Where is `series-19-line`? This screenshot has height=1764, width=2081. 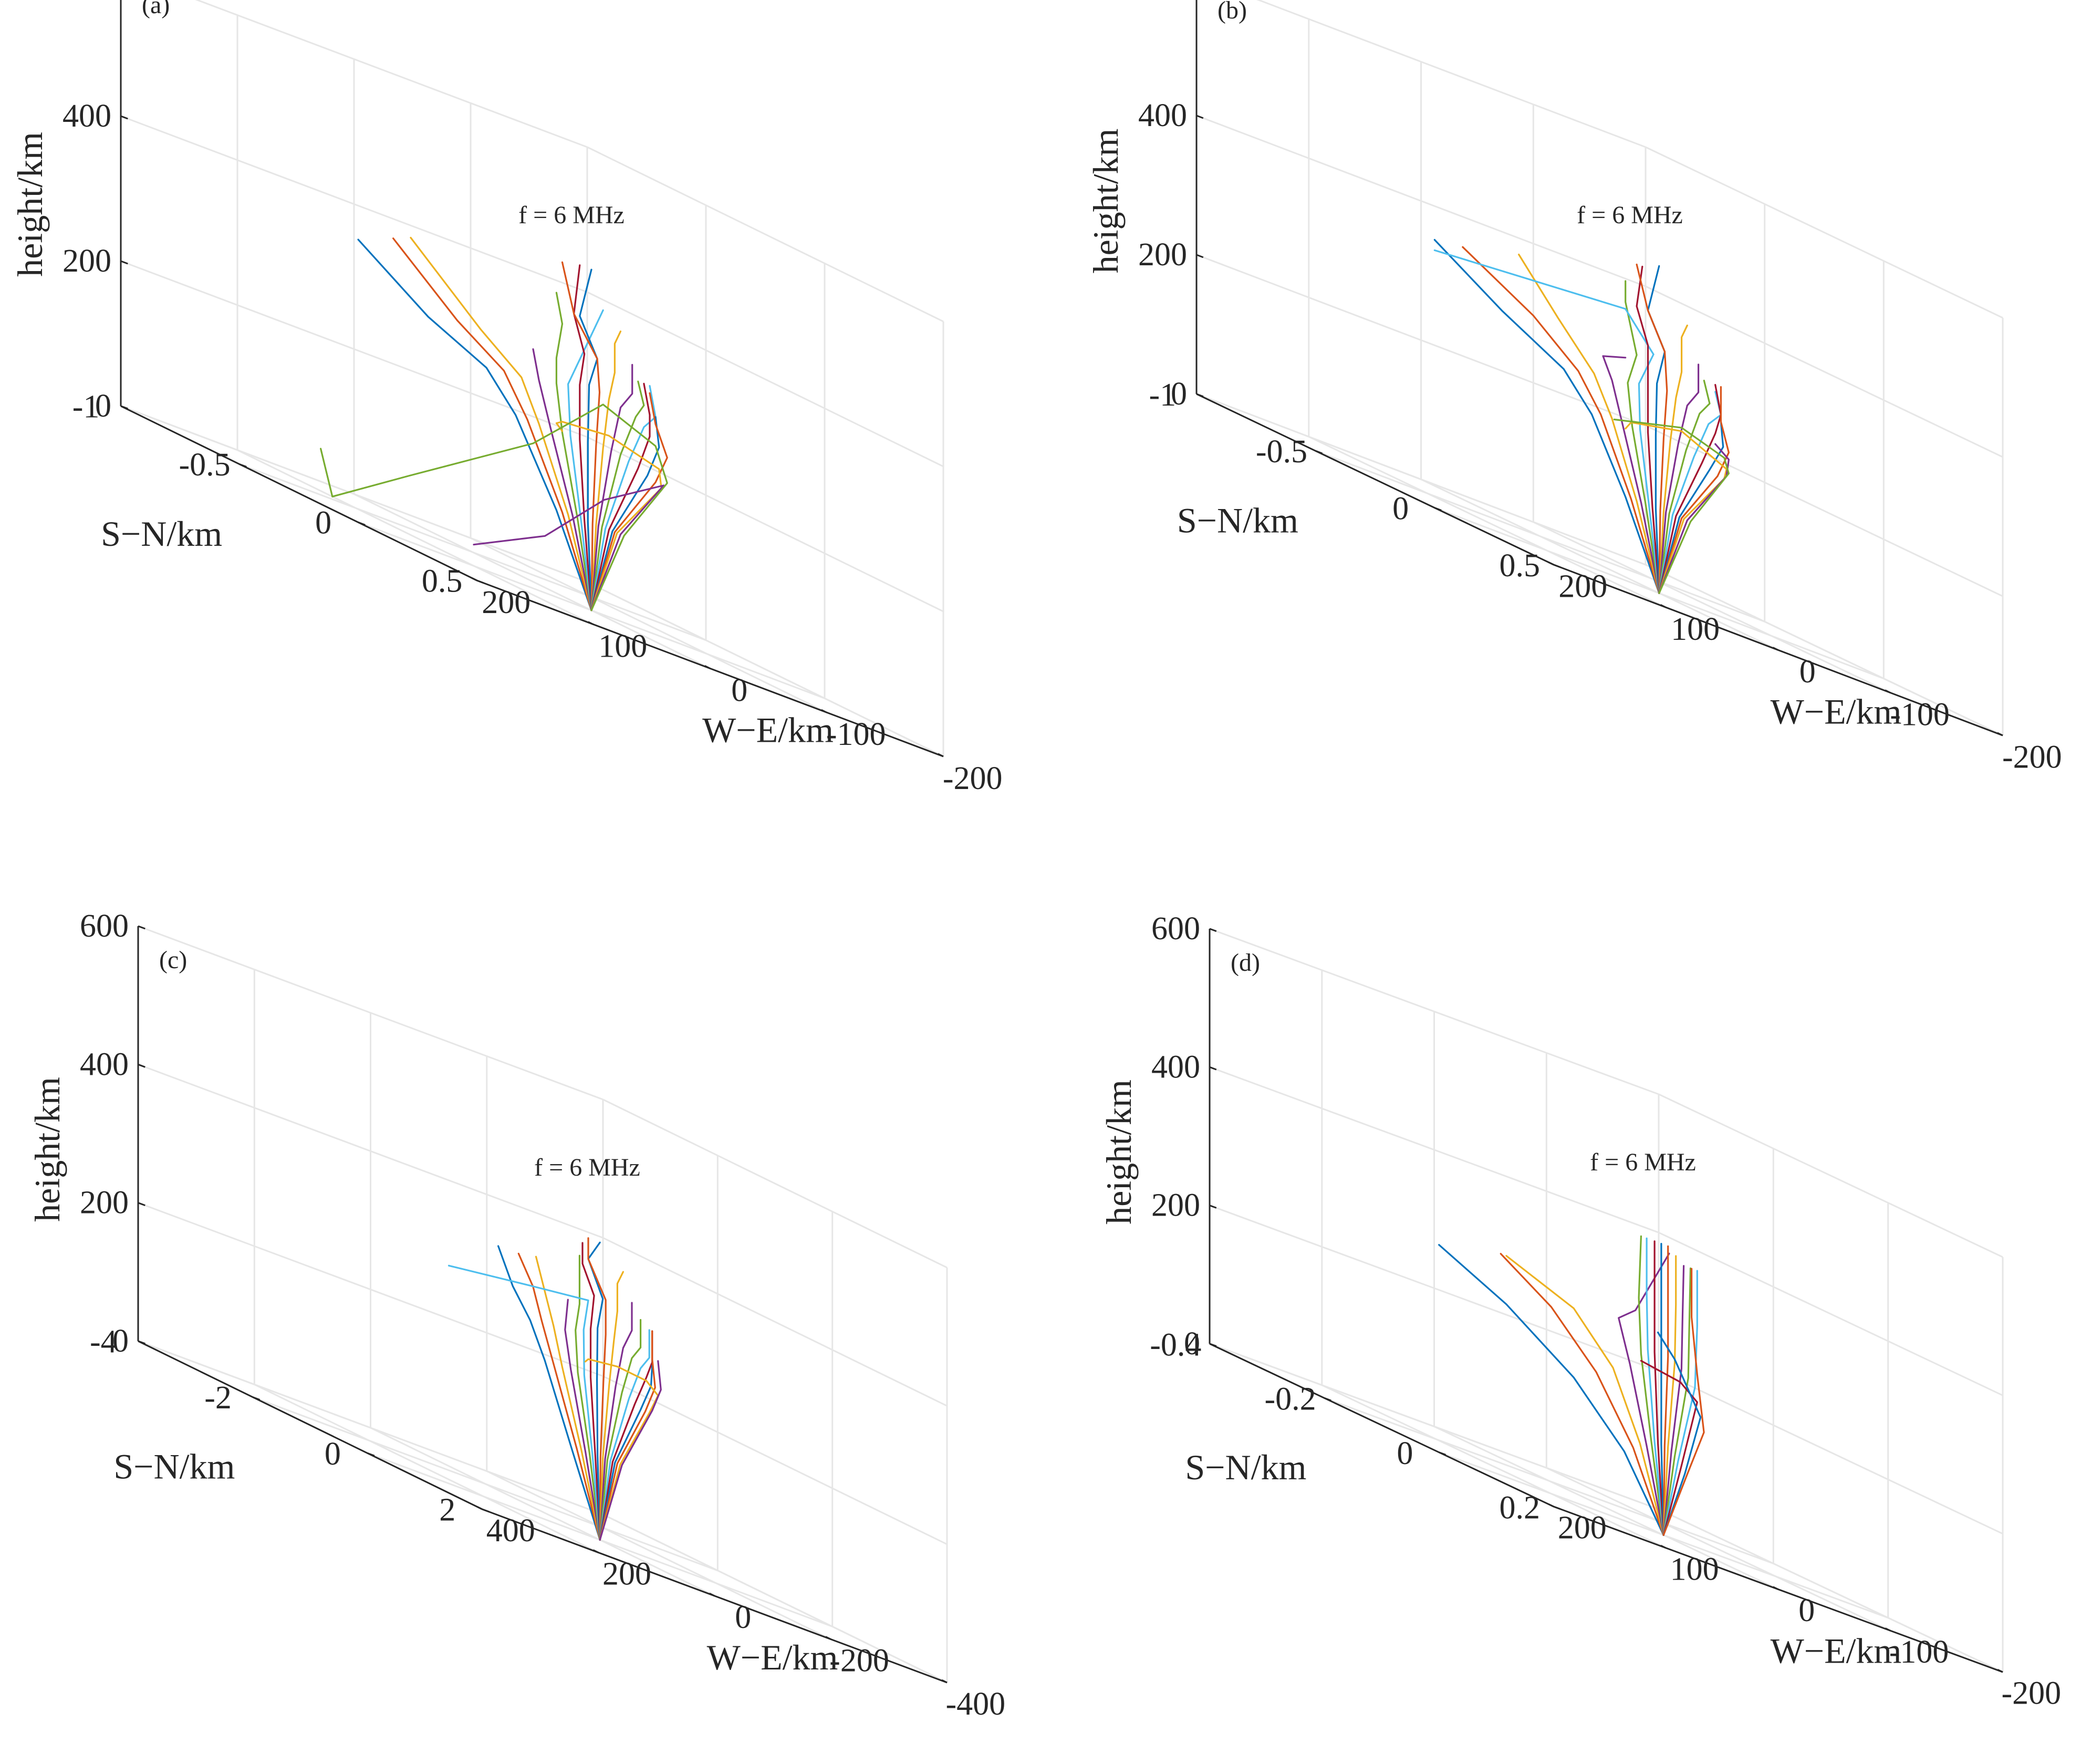
series-19-line is located at coordinates (1671, 506).